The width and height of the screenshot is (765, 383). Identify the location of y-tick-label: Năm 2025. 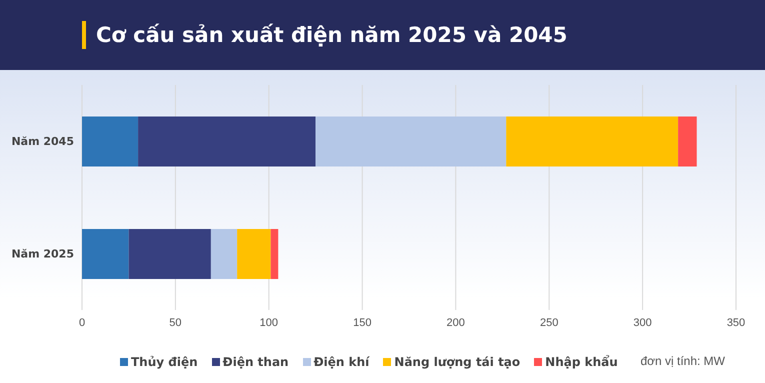
(42, 254).